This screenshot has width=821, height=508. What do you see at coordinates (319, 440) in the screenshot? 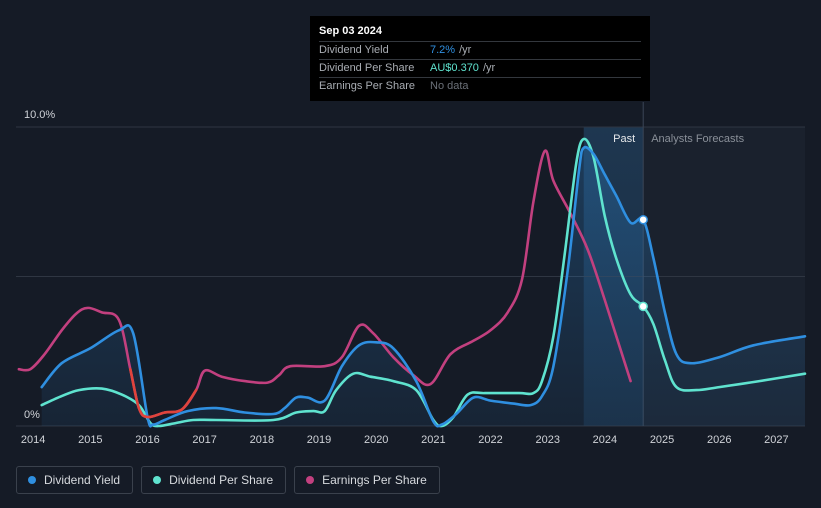
I see `x-tick-label: 2019` at bounding box center [319, 440].